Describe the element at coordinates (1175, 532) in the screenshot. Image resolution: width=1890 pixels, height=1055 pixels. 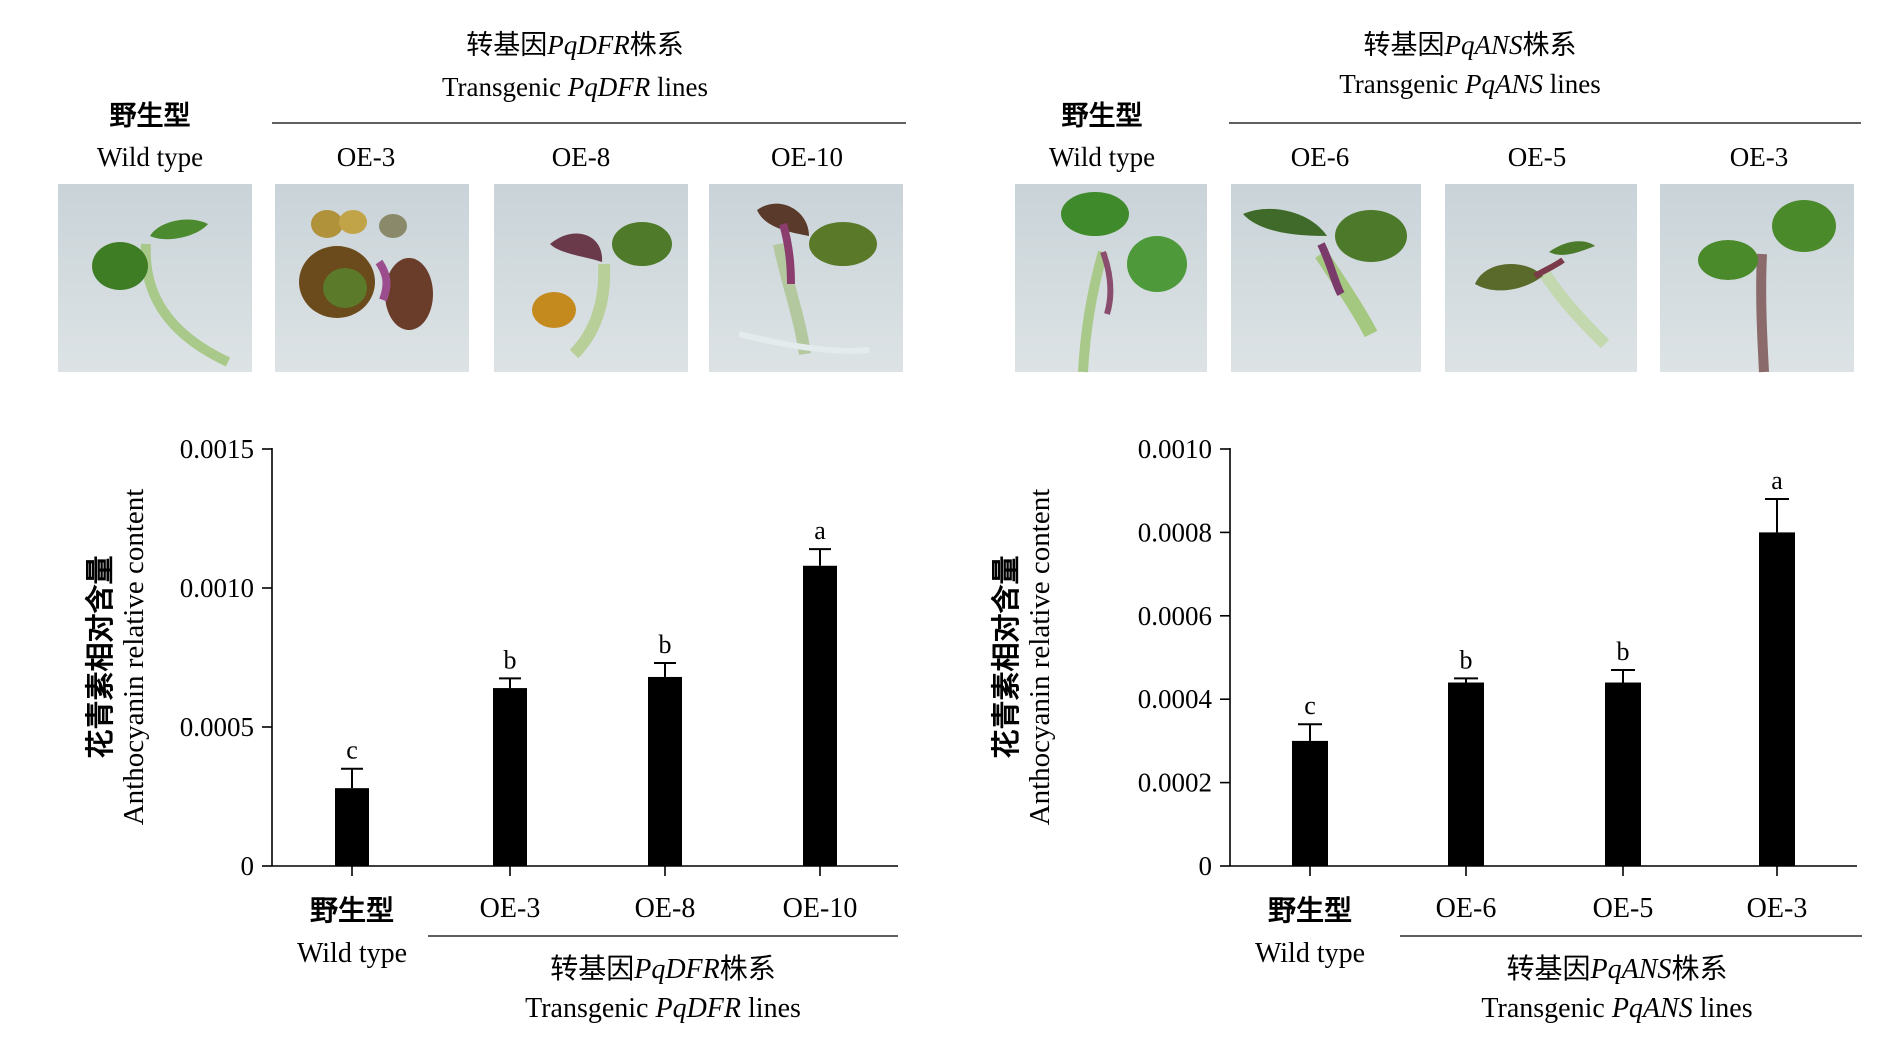
I see `y-tick-label: 0.0008` at that location.